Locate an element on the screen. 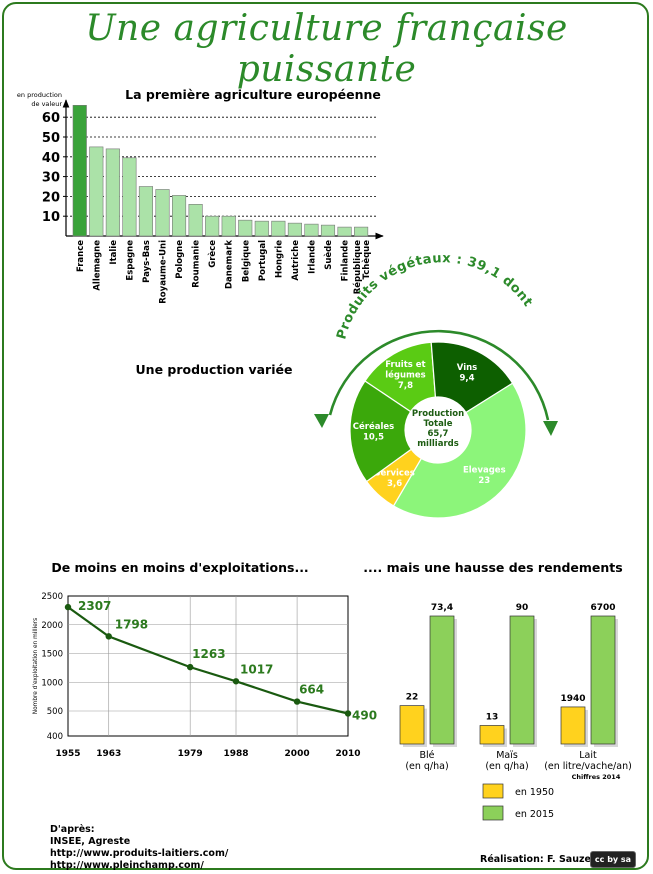  bar-x-label: République is located at coordinates (357, 267).